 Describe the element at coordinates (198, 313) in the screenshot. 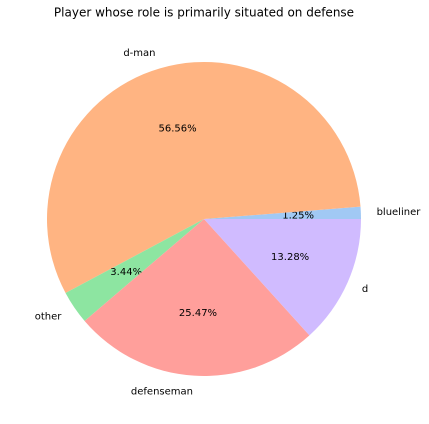

I see `percent-label: 25.47%` at that location.